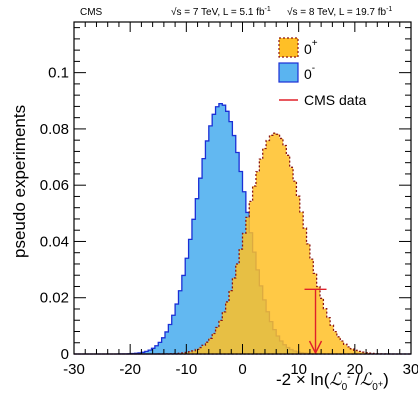 This screenshot has height=402, width=418. I want to click on legend-label-cms-data: CMS data, so click(335, 100).